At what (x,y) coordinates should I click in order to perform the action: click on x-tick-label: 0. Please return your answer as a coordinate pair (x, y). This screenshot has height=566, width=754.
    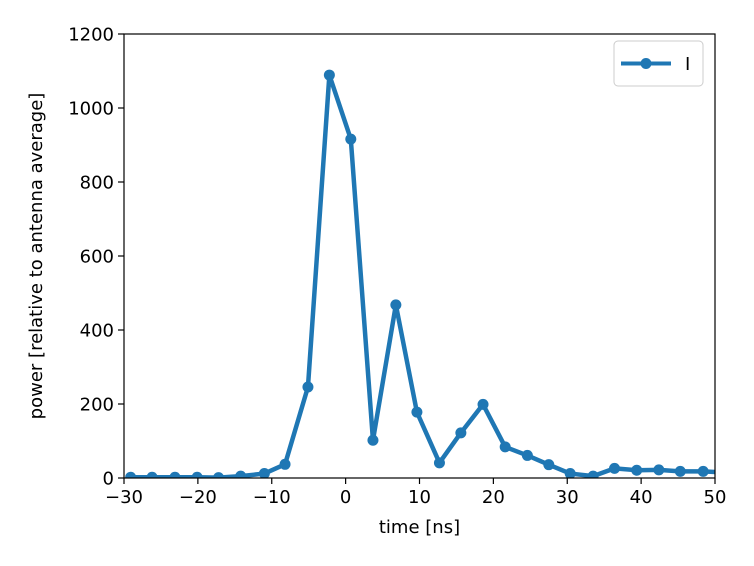
    Looking at the image, I should click on (345, 497).